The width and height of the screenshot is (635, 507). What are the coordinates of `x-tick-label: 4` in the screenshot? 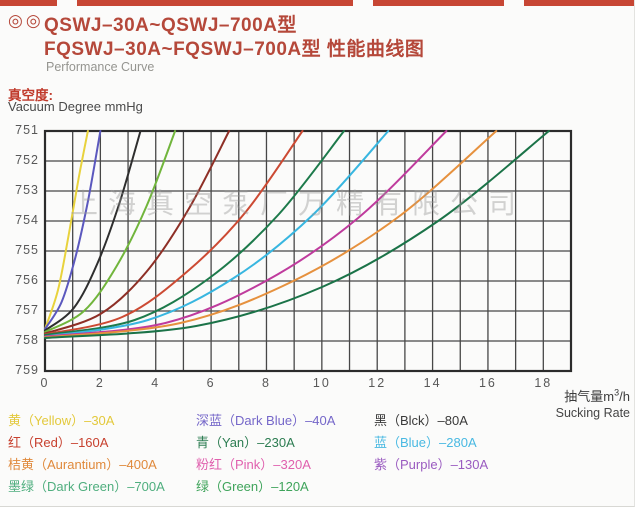 It's located at (156, 383).